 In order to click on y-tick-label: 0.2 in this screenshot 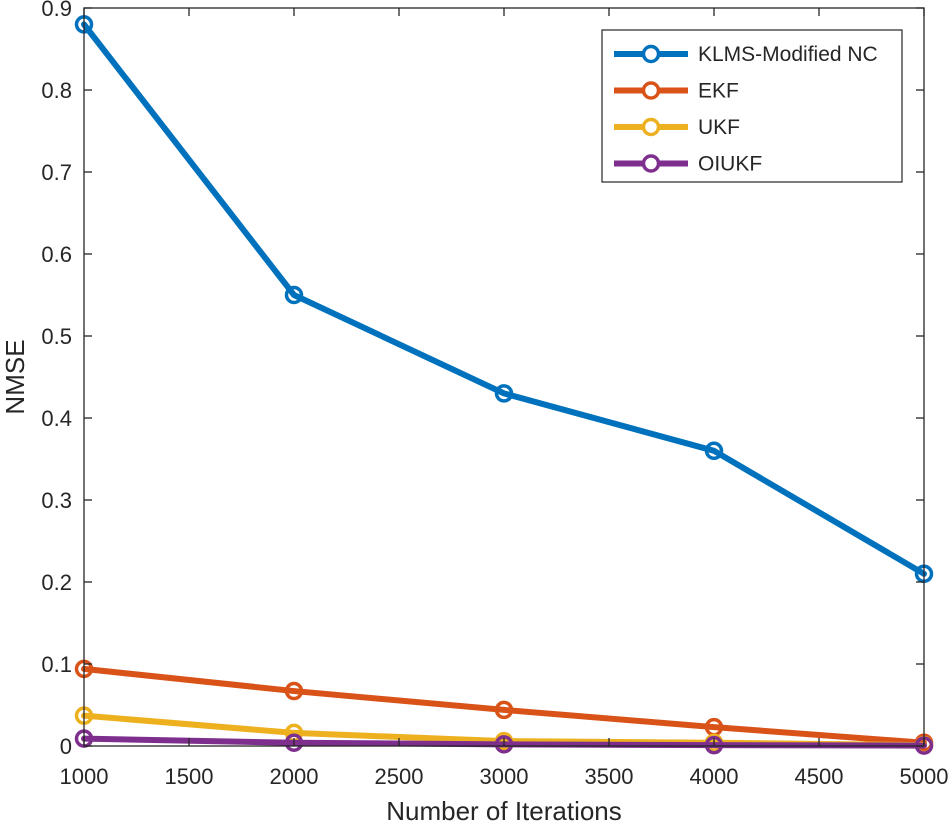, I will do `click(56, 582)`.